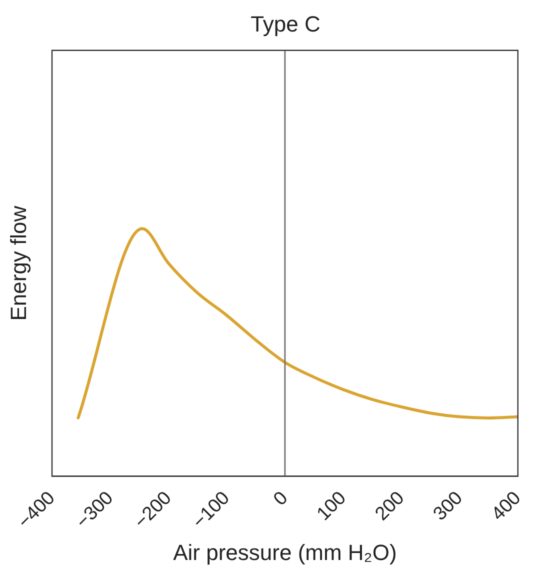  Describe the element at coordinates (285, 552) in the screenshot. I see `x-axis-title: Air pressure (mm H₂O)` at that location.